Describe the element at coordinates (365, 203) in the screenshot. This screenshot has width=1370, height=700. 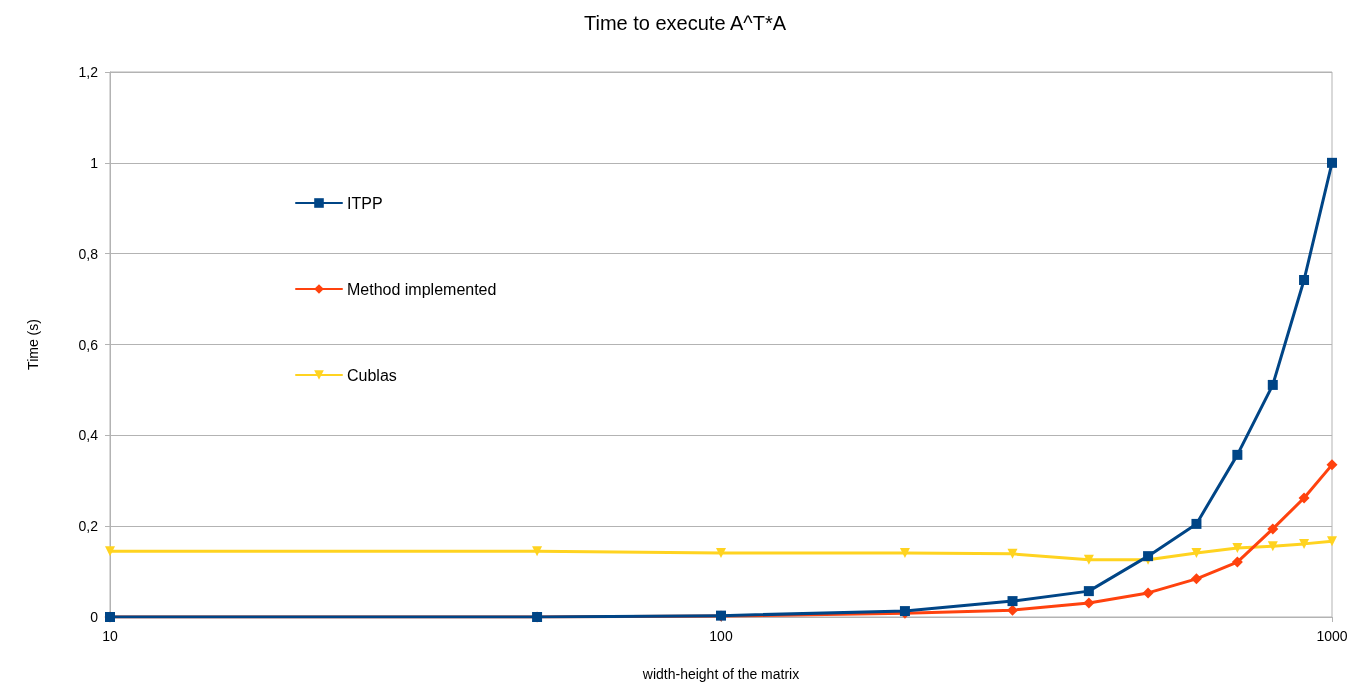
I see `legend-label: ITPP` at that location.